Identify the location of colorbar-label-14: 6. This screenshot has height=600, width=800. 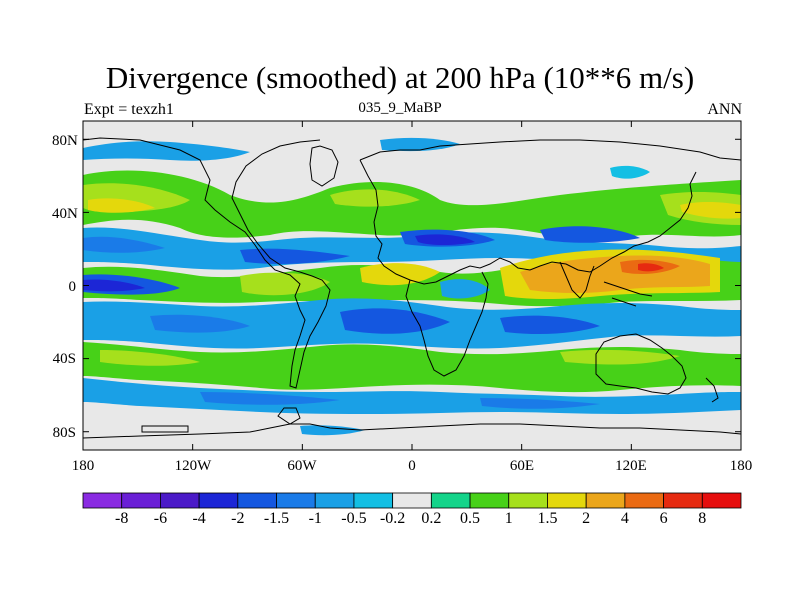
(663, 518).